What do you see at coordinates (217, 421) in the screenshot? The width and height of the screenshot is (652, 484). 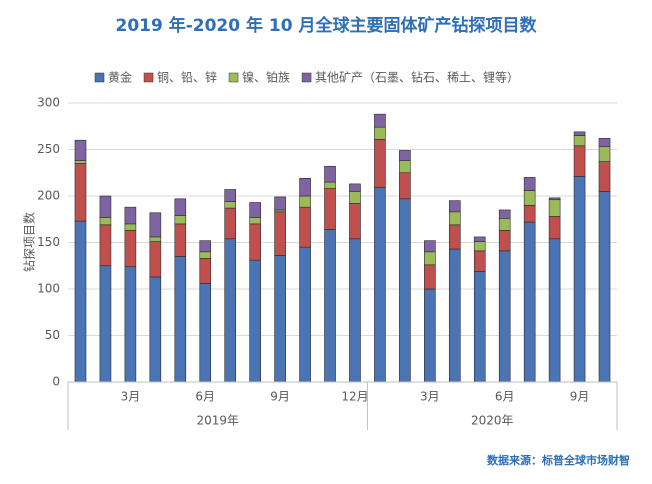 I see `x-group-label: 2019年` at bounding box center [217, 421].